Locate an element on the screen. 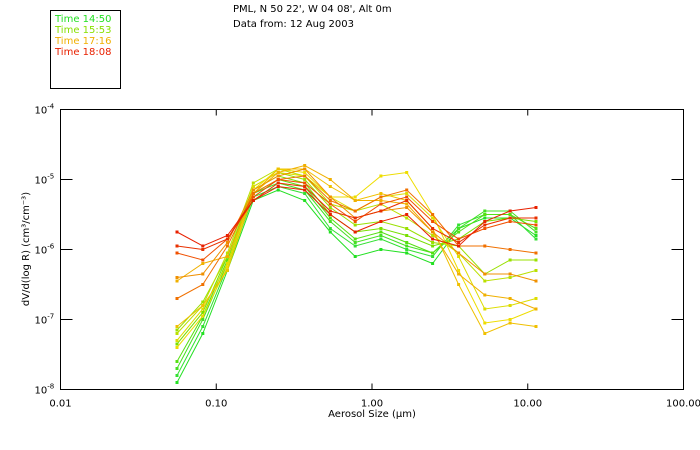 The width and height of the screenshot is (700, 450). x-tick-label: 0.10 is located at coordinates (216, 404).